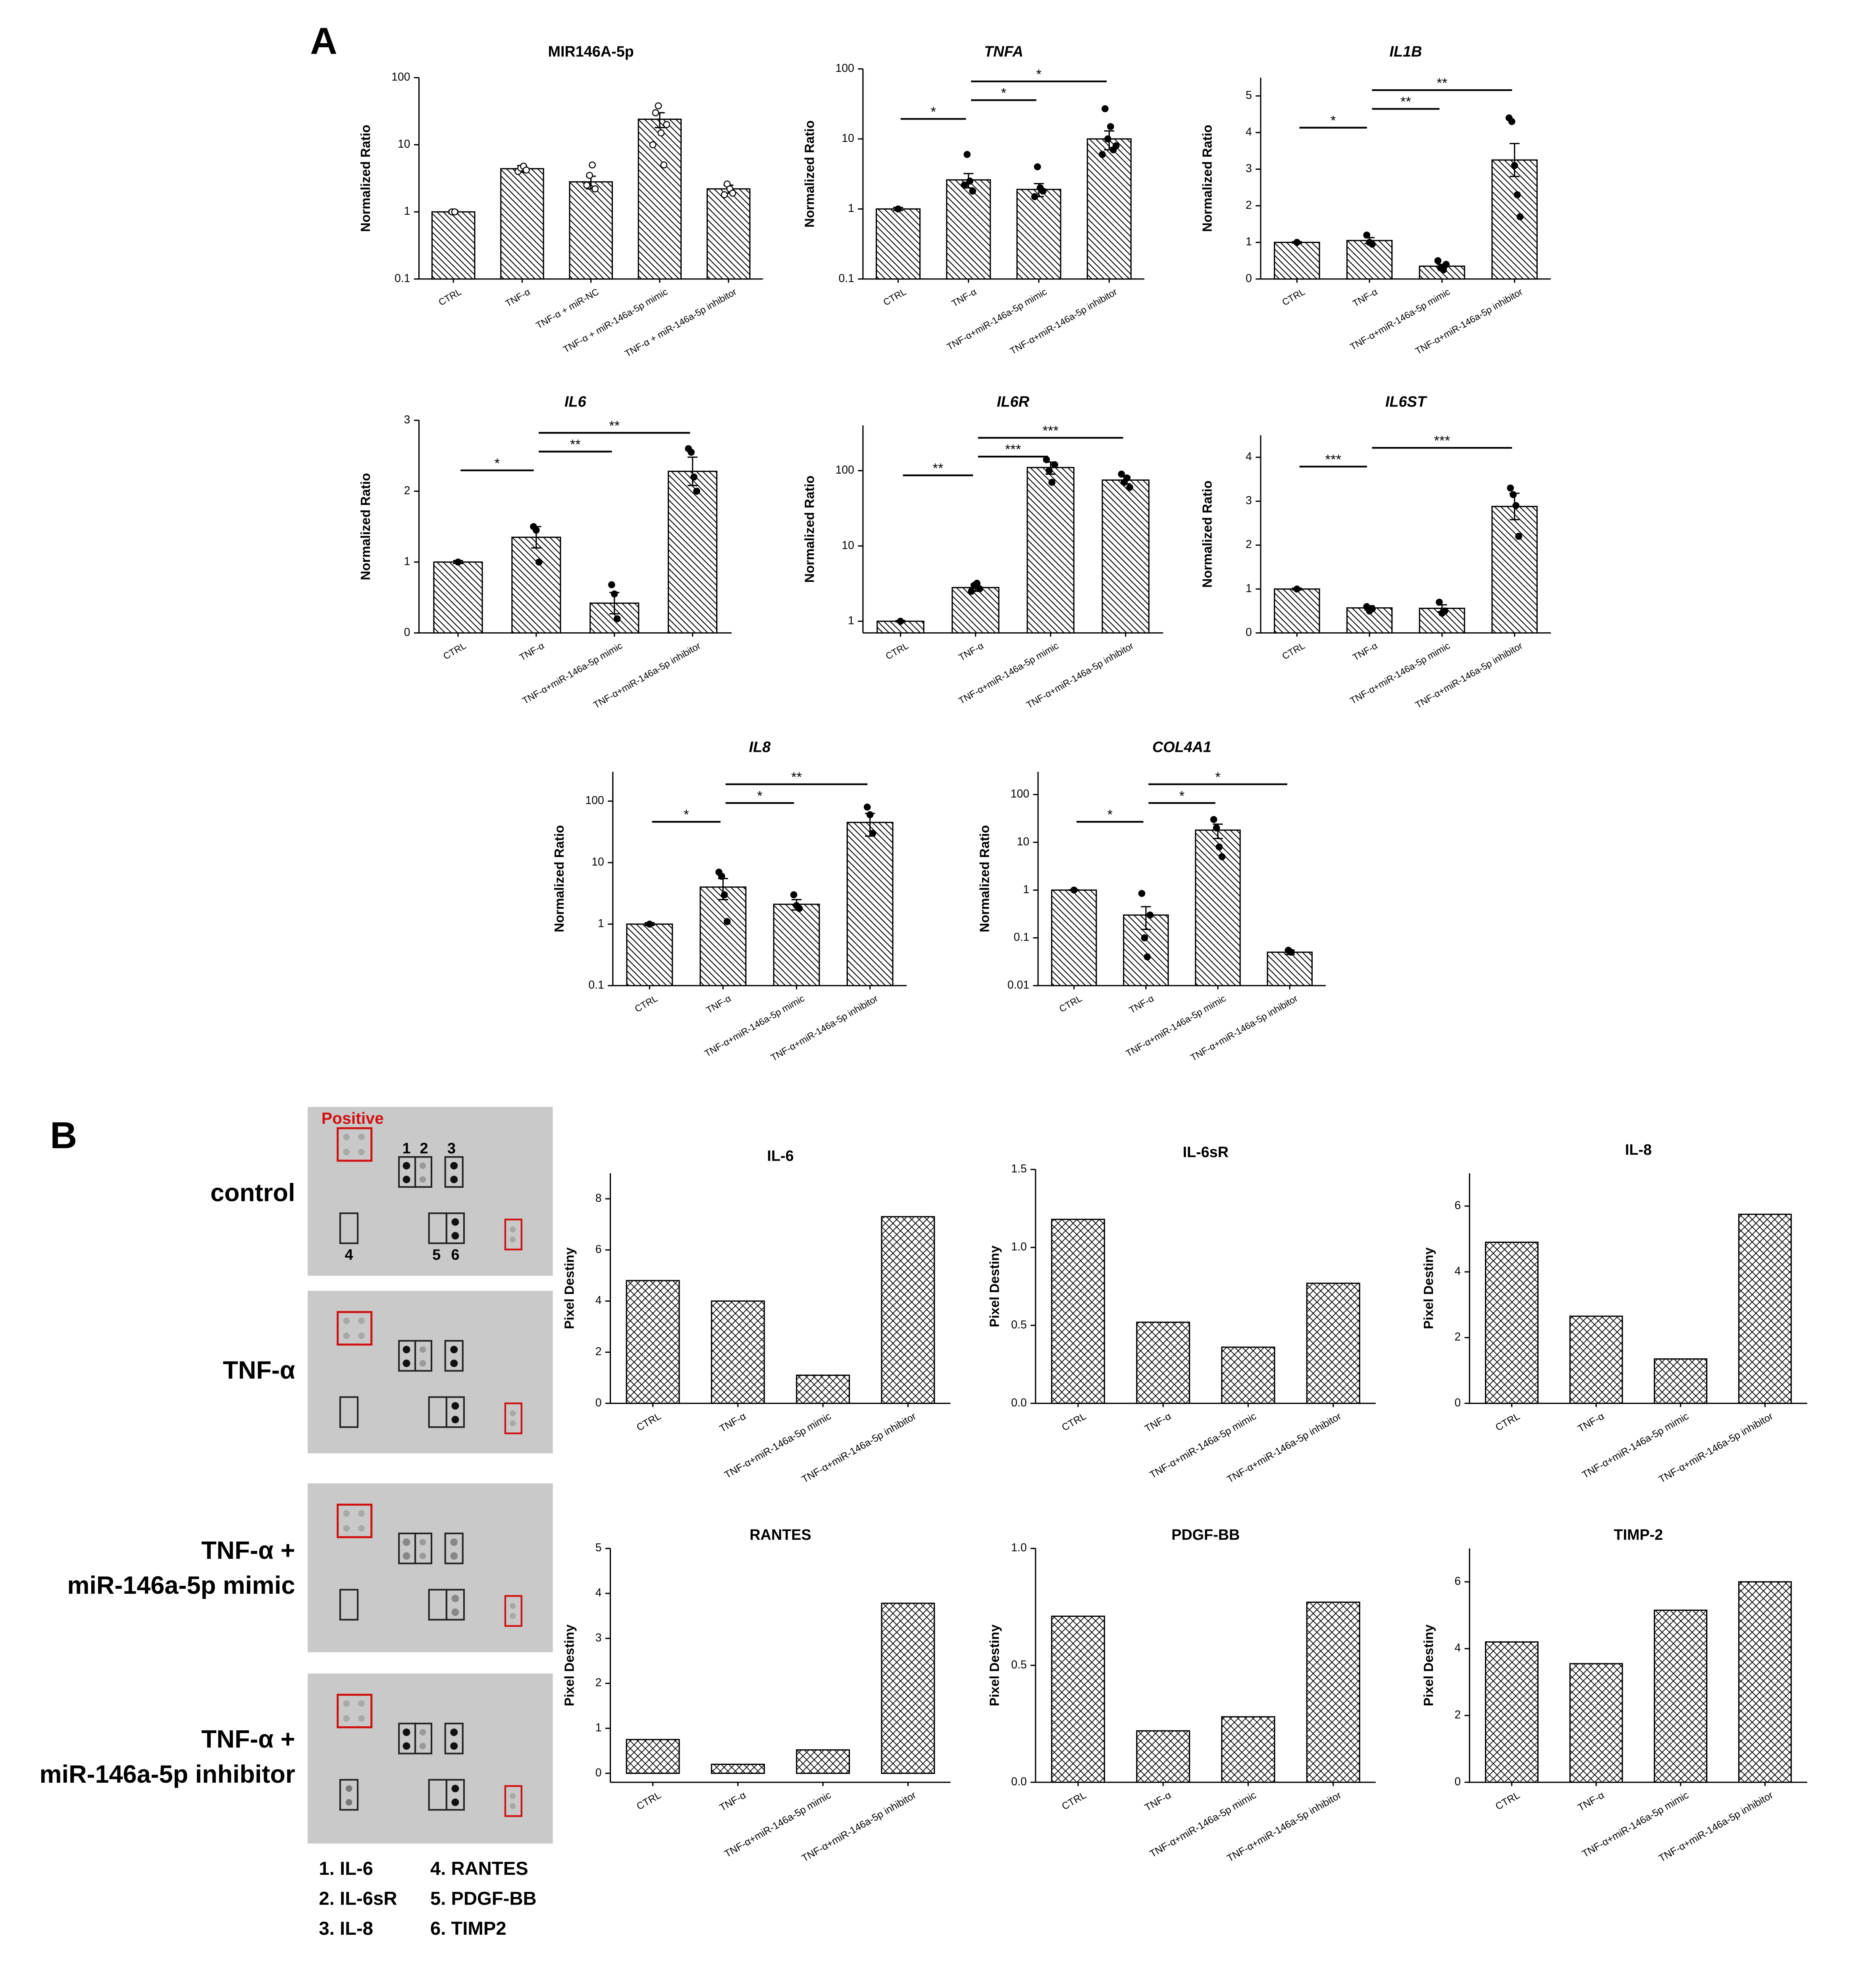 The image size is (1876, 1980). I want to click on spot-number: 6, so click(455, 1255).